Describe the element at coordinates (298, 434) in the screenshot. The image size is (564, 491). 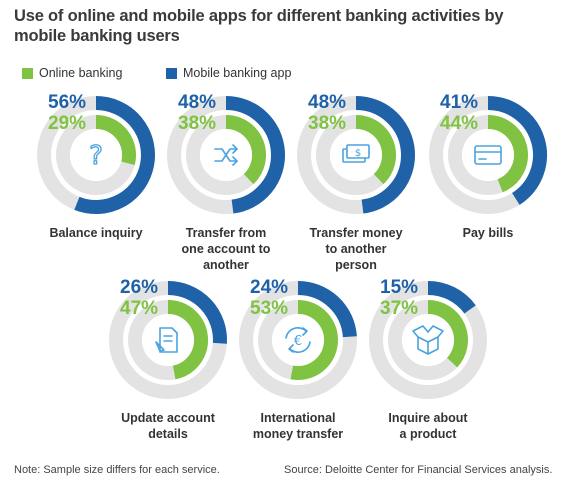
I see `category-label-line: money transfer` at that location.